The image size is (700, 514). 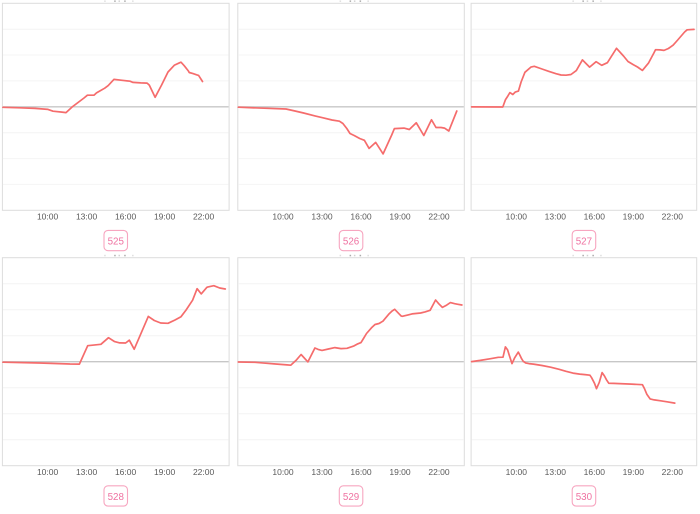 What do you see at coordinates (116, 242) in the screenshot?
I see `svg-text: 525` at bounding box center [116, 242].